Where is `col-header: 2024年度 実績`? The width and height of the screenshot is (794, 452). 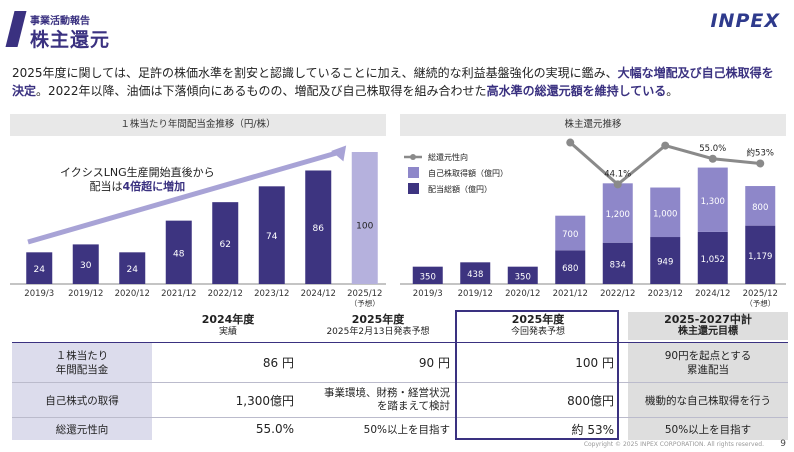 col-header: 2024年度 実績 is located at coordinates (228, 326).